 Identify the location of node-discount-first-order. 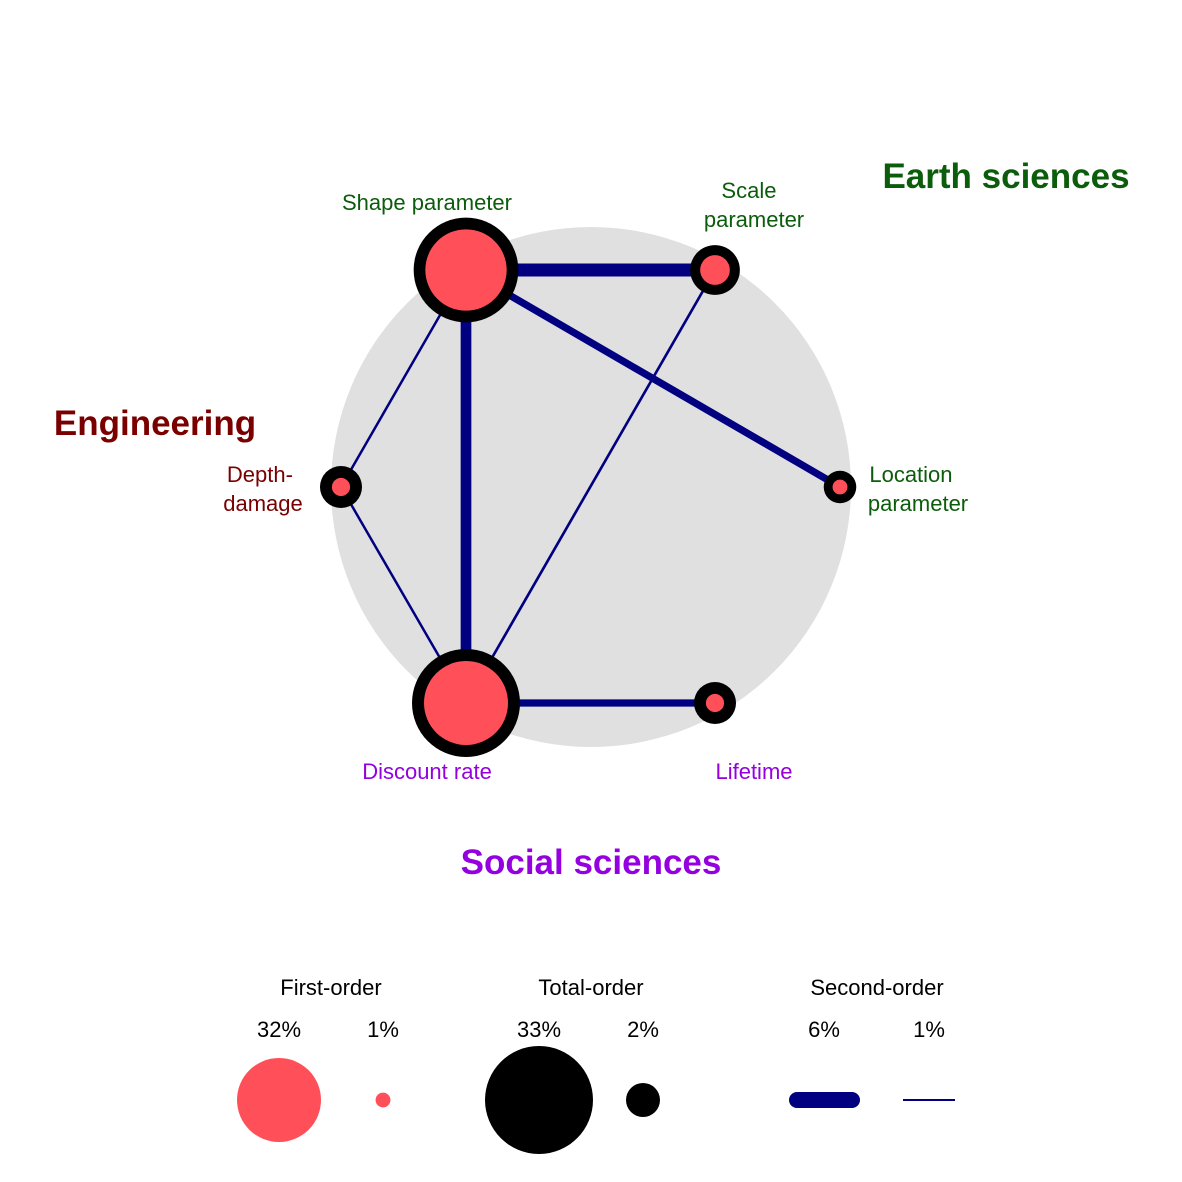
(466, 703).